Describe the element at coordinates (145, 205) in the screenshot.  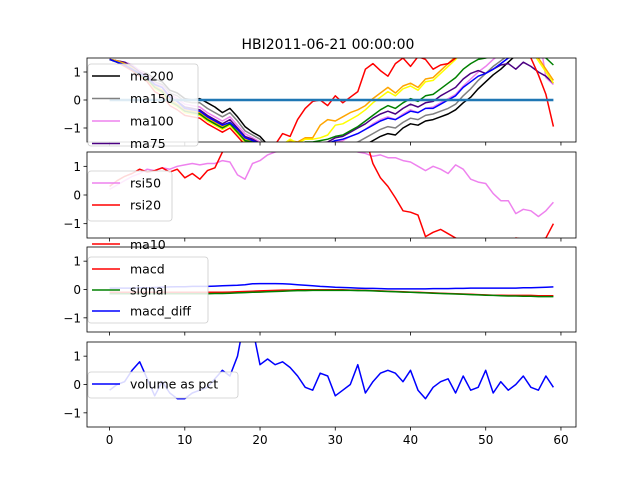
I see `legend-label: rsi20` at that location.